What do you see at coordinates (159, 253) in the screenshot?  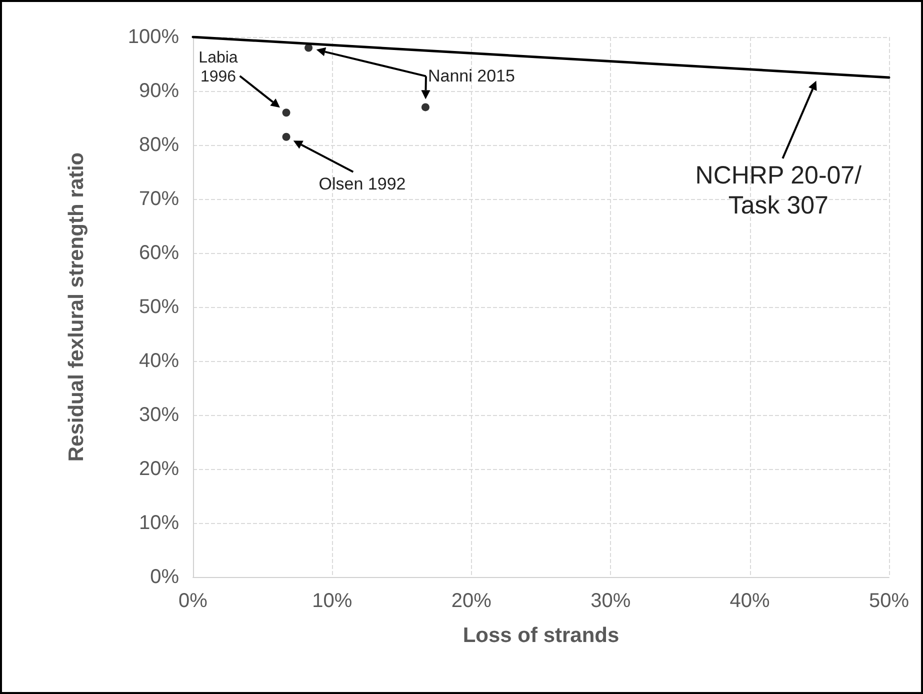 I see `y-tick-label: 60%` at bounding box center [159, 253].